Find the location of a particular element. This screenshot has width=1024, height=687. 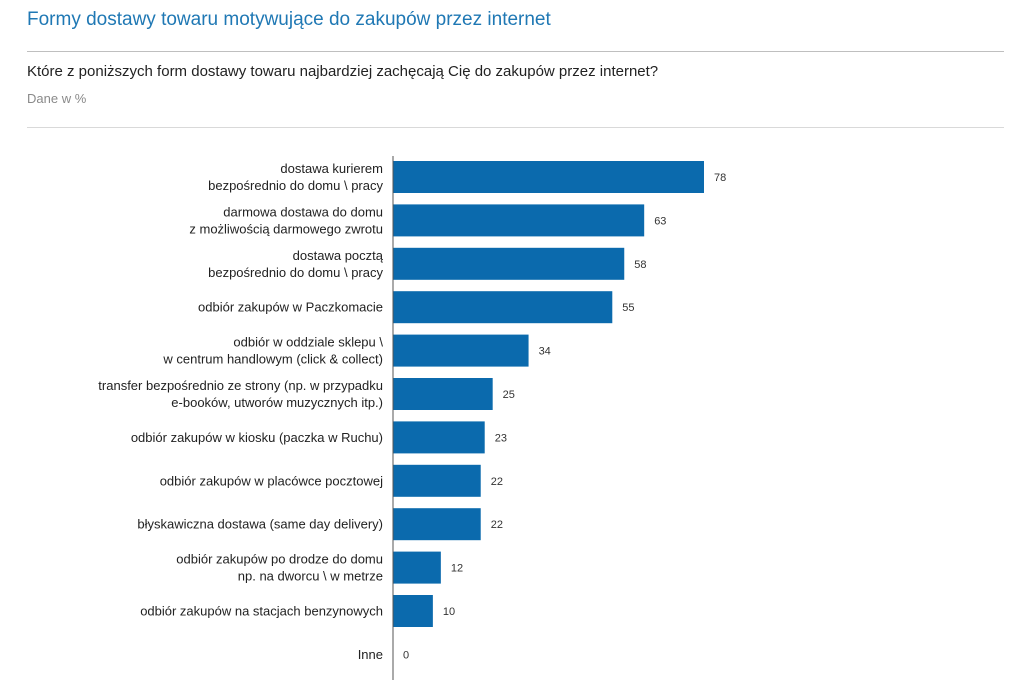

category-label: dostawa kurierem is located at coordinates (331, 168).